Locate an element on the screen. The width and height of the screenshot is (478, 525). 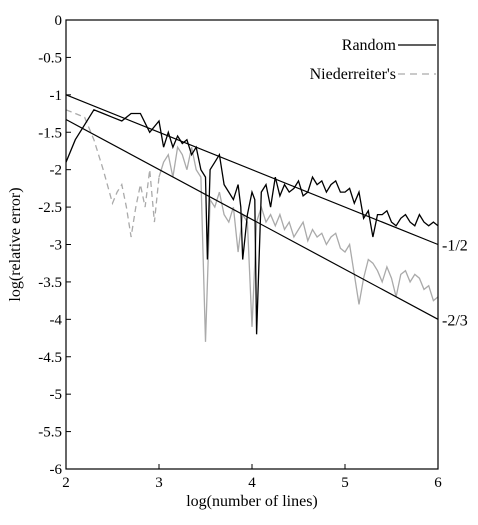
y-axis: 0 -0.5 -1 -1.5 -2 -2.5 -3 -3.5 -4 -4.5 -5 -5.5 -6 is located at coordinates (54, 245).